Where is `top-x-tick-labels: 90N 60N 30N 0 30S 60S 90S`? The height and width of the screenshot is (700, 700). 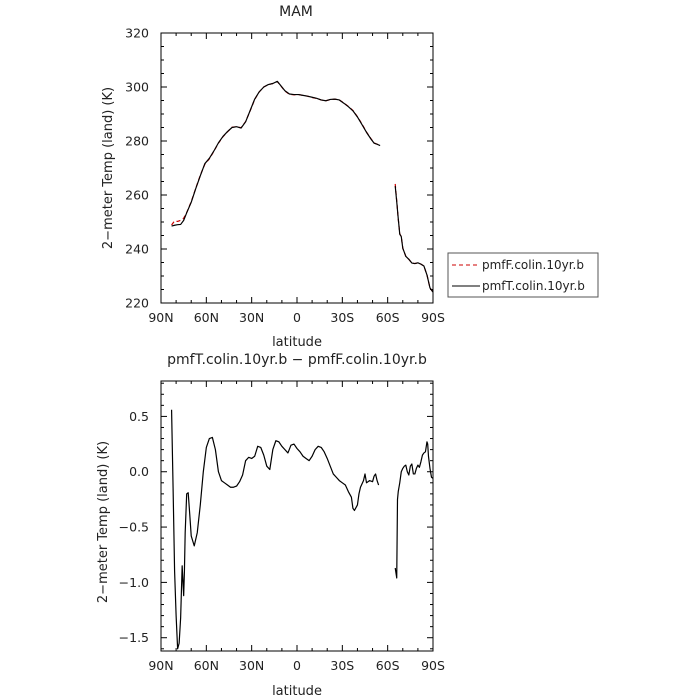 top-x-tick-labels: 90N 60N 30N 0 30S 60S 90S is located at coordinates (296, 317).